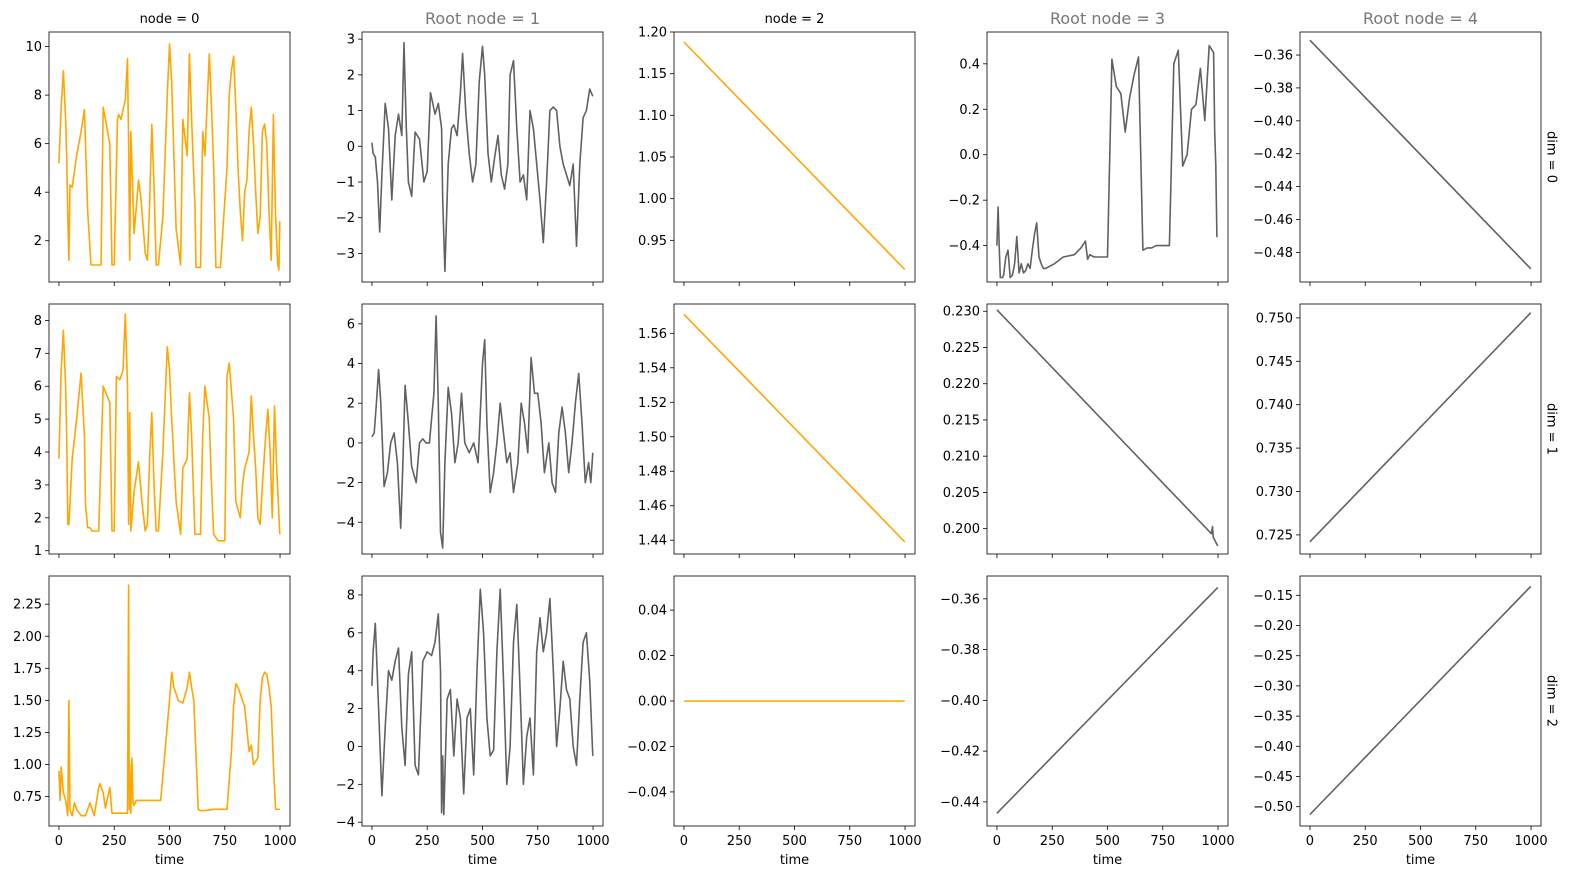 This screenshot has width=1589, height=890. Describe the element at coordinates (351, 633) in the screenshot. I see `y-tick-label: 6` at that location.